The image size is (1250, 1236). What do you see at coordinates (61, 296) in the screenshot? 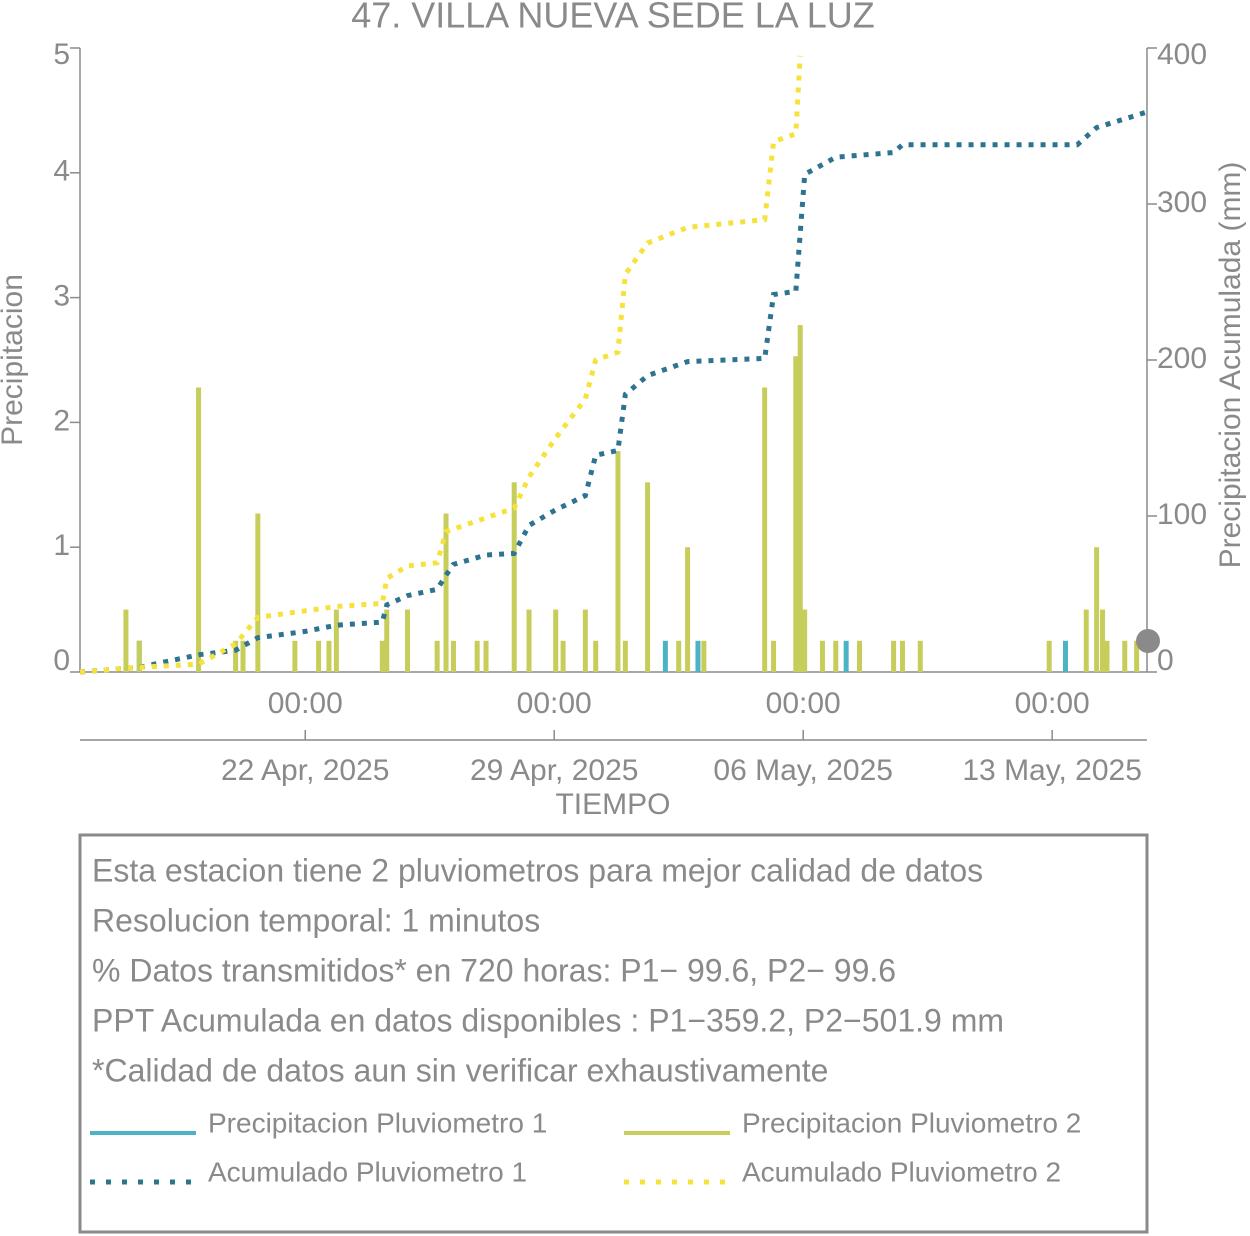
I see `y-tick-label: 3` at bounding box center [61, 296].